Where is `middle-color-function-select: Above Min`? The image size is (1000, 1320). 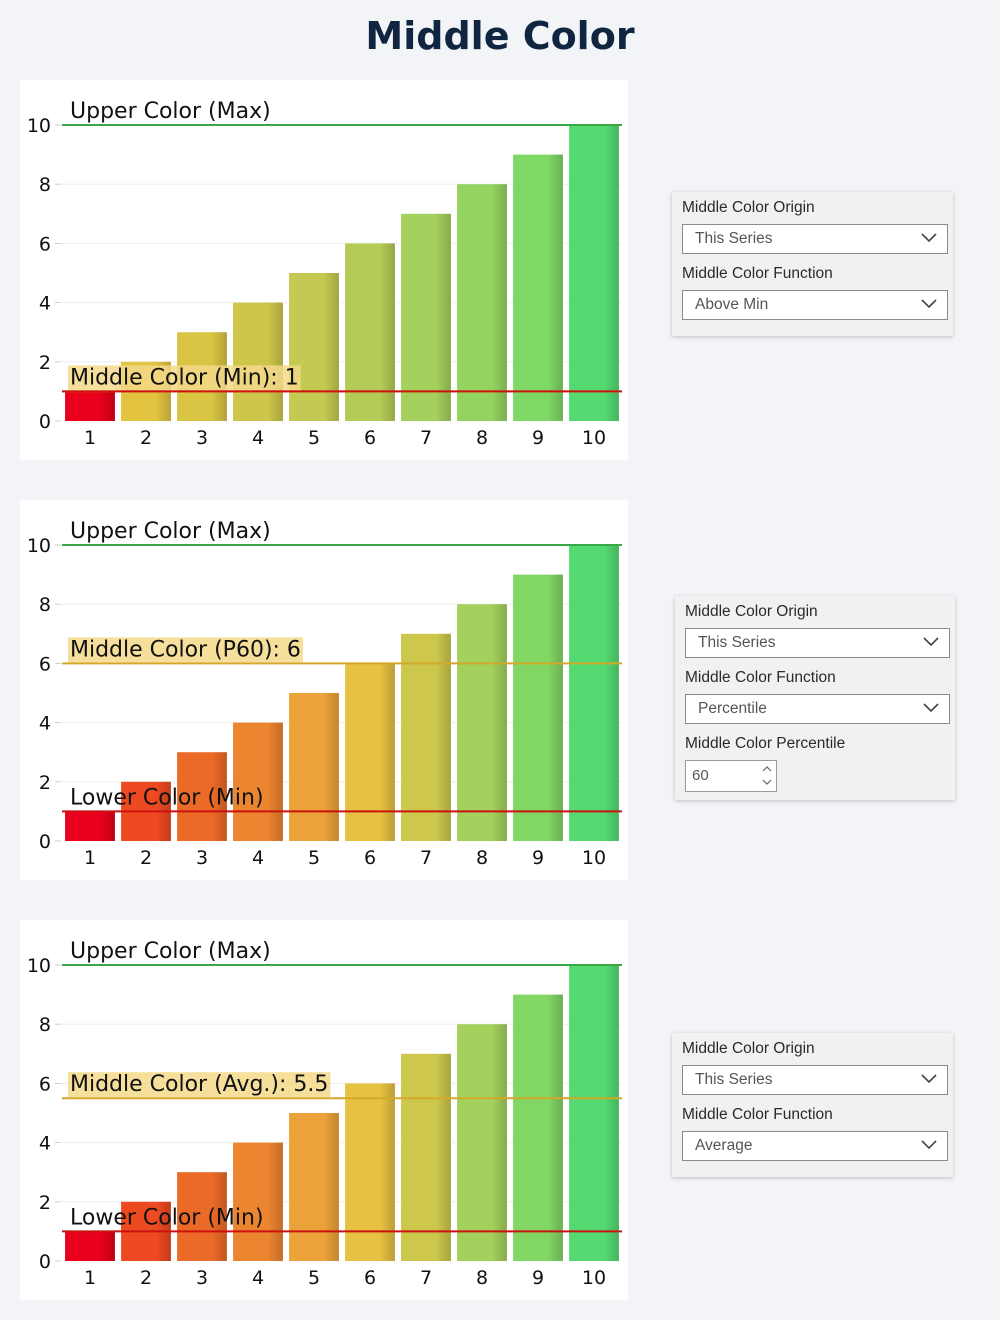 middle-color-function-select: Above Min is located at coordinates (815, 305).